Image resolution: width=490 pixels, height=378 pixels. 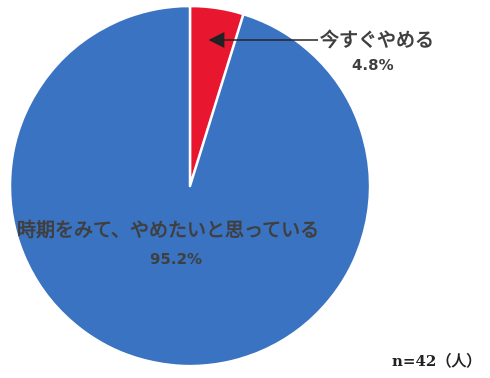 What do you see at coordinates (168, 230) in the screenshot?
I see `slice-label-quit-later: 時期をみて、やめたいと思っている` at bounding box center [168, 230].